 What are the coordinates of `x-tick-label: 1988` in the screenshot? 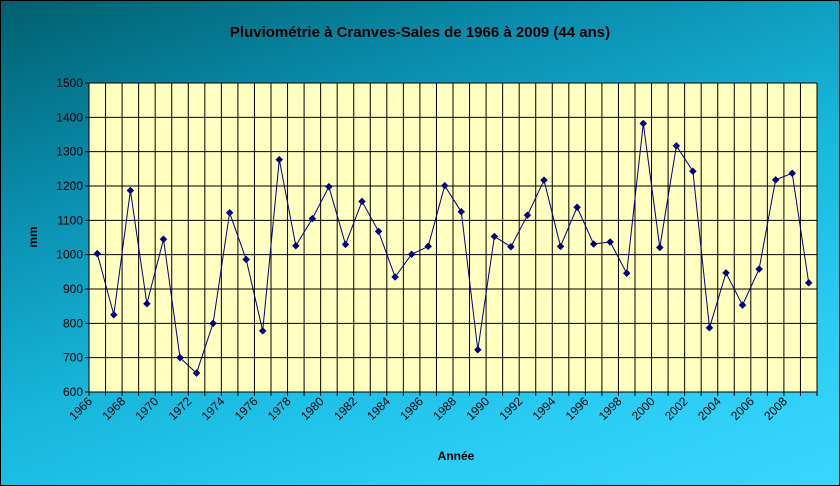 It's located at (444, 408).